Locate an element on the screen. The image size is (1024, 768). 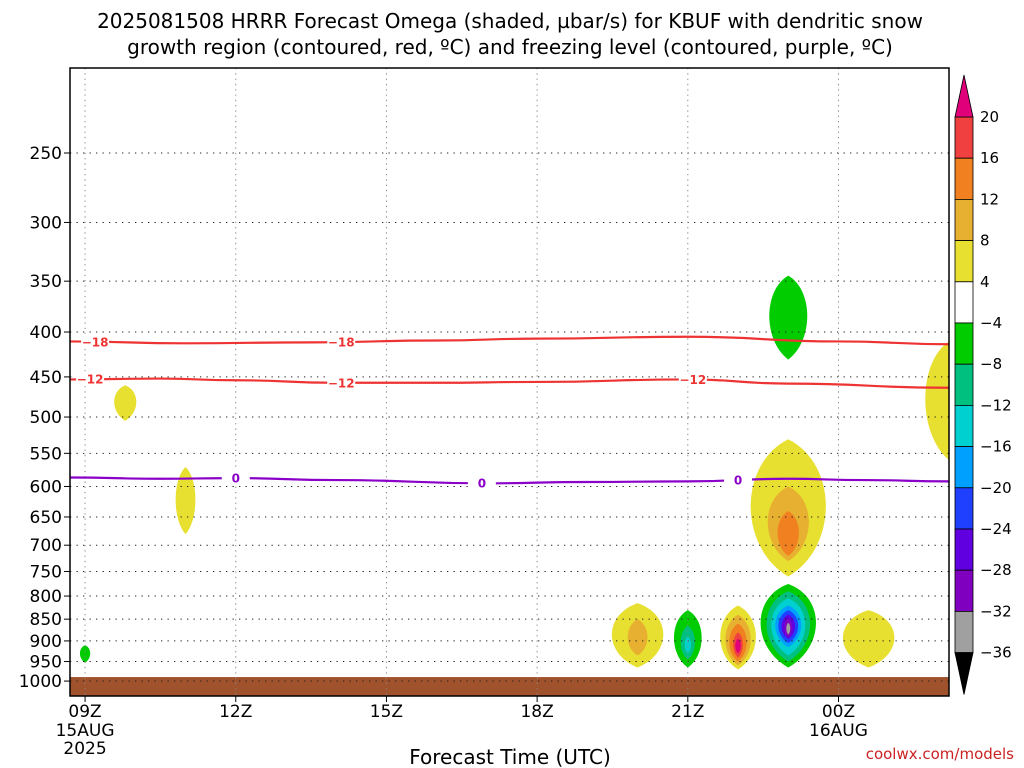
y-tick-label: 950 is located at coordinates (46, 663).